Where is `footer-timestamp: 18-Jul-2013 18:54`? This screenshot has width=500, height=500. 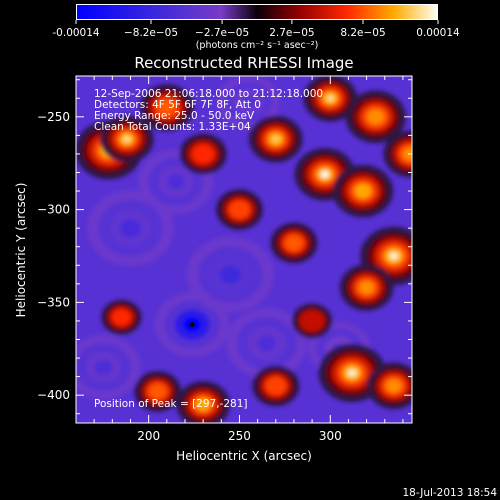 footer-timestamp: 18-Jul-2013 18:54 is located at coordinates (449, 493).